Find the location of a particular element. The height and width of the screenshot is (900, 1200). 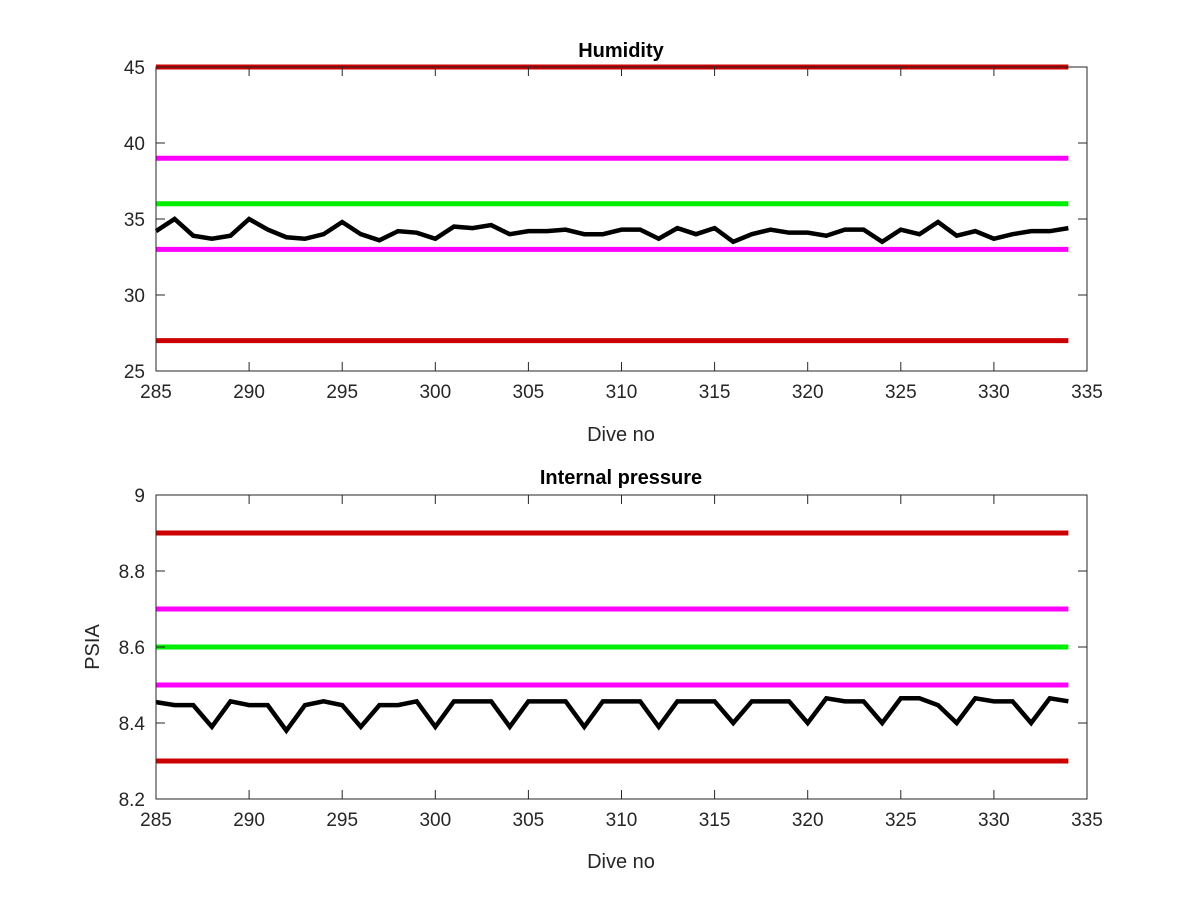

humidity-x-tick-label-2: 295 is located at coordinates (342, 392).